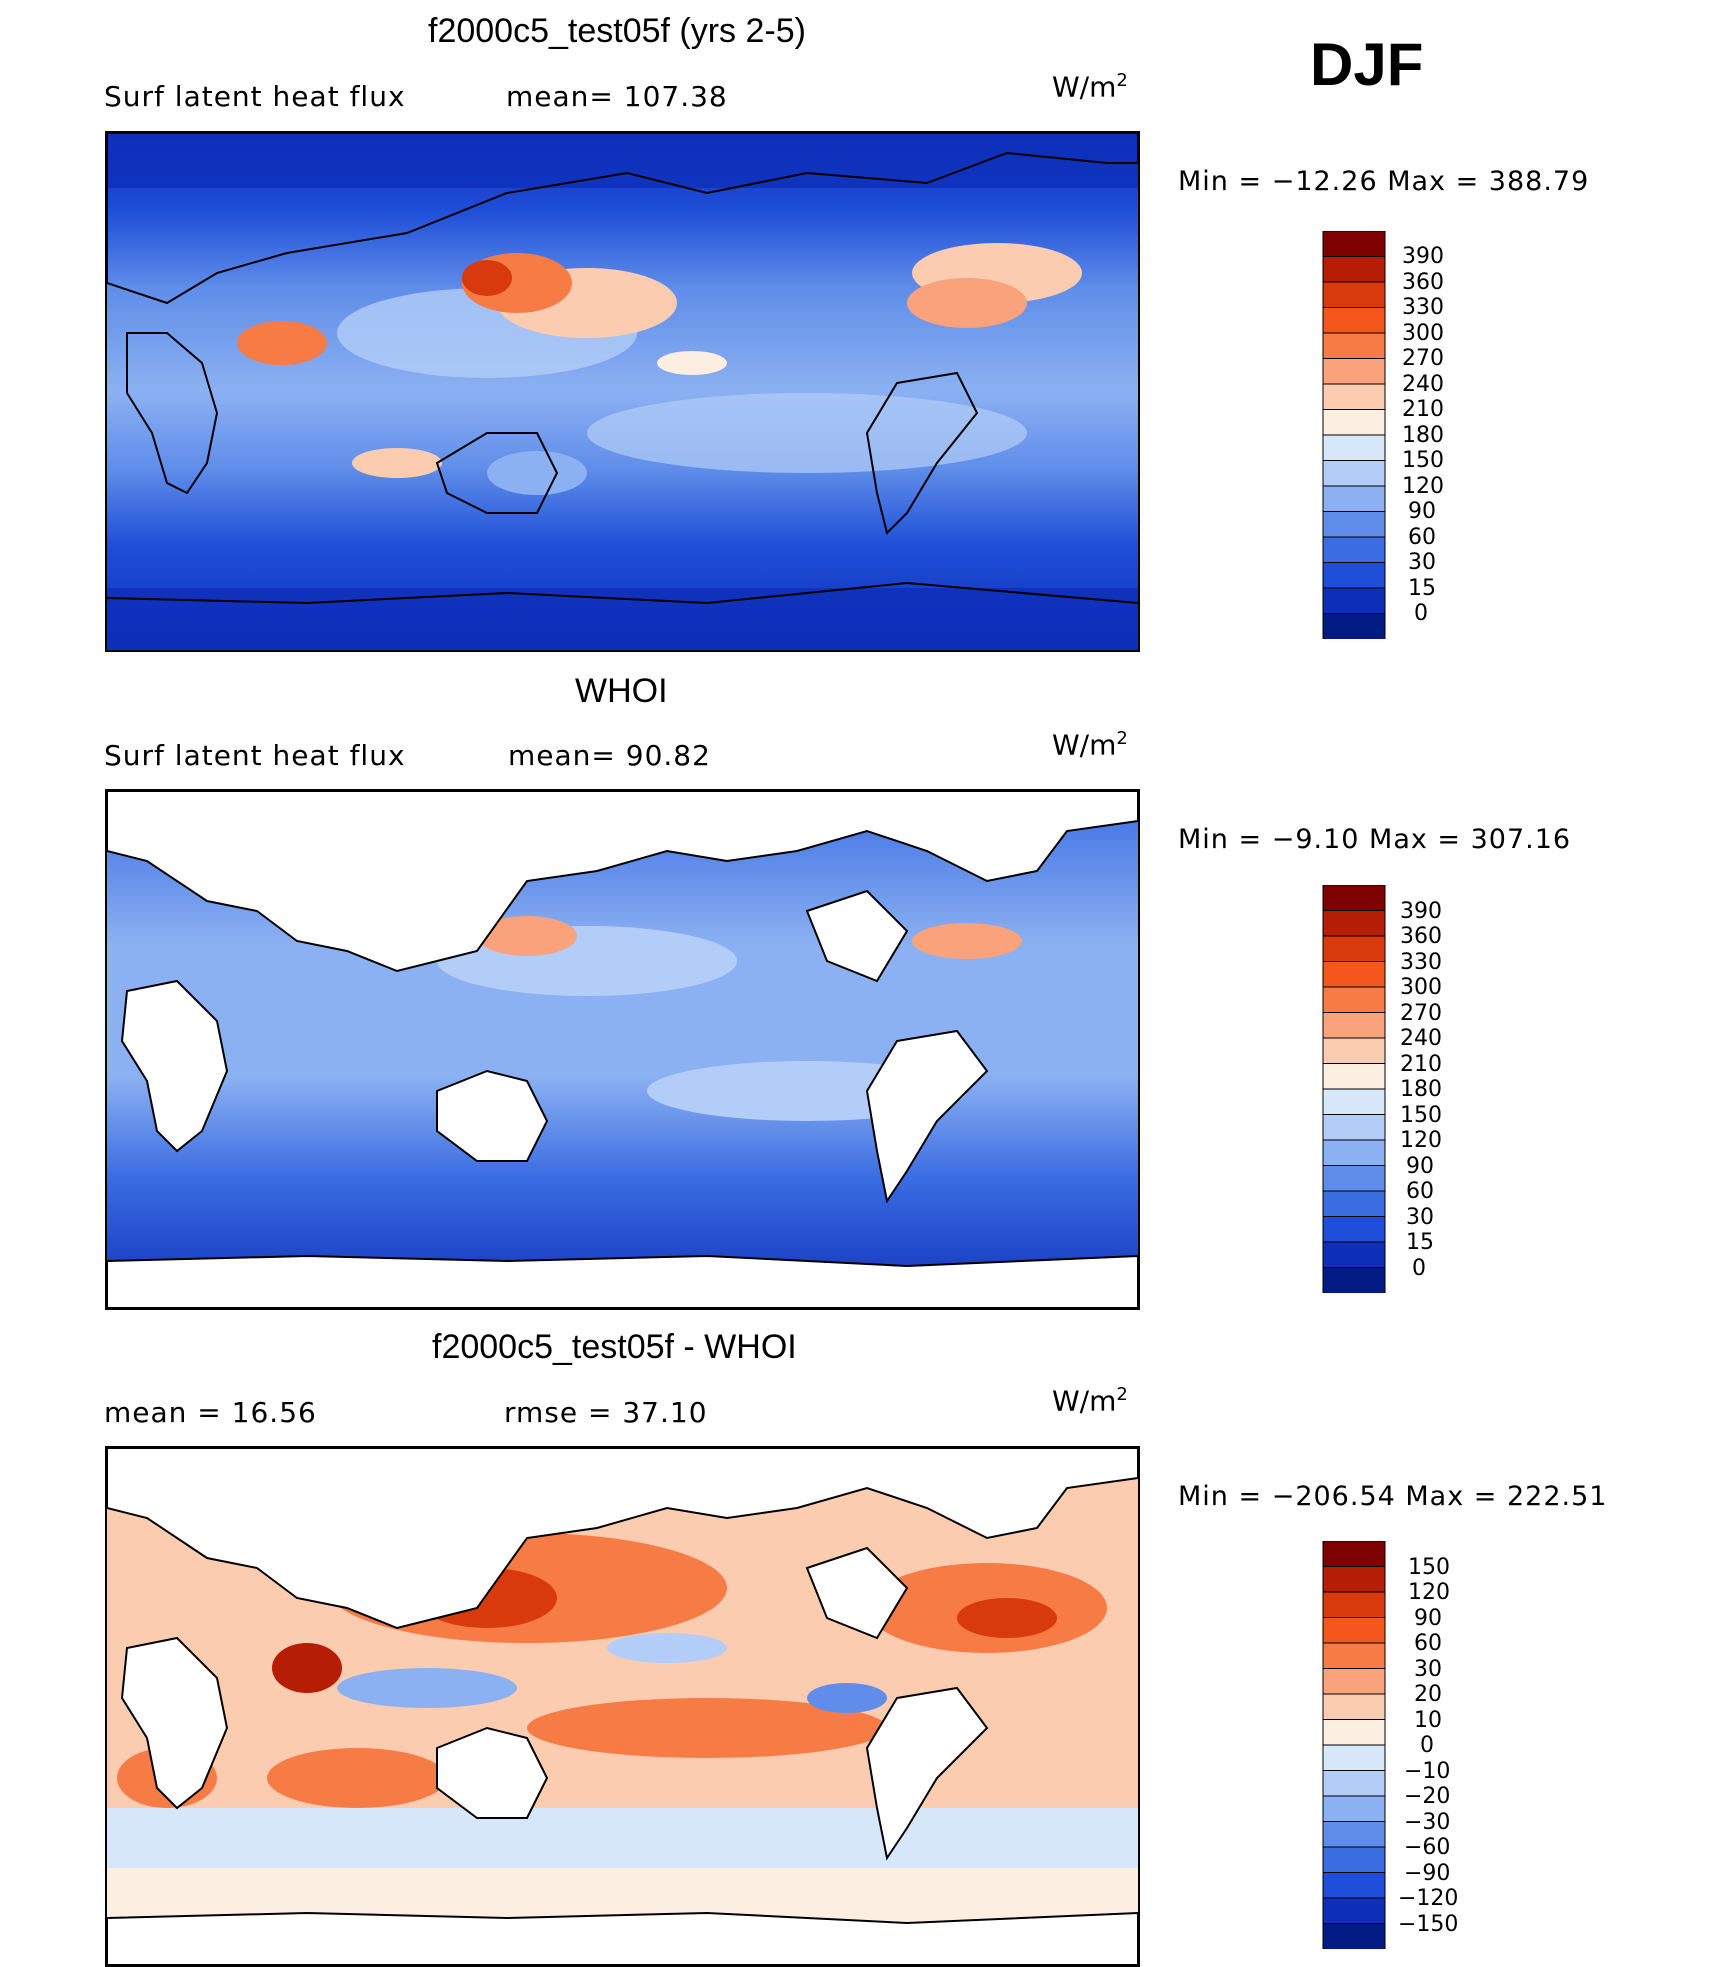  What do you see at coordinates (617, 96) in the screenshot?
I see `panel1-mean-label: mean= 107.38` at bounding box center [617, 96].